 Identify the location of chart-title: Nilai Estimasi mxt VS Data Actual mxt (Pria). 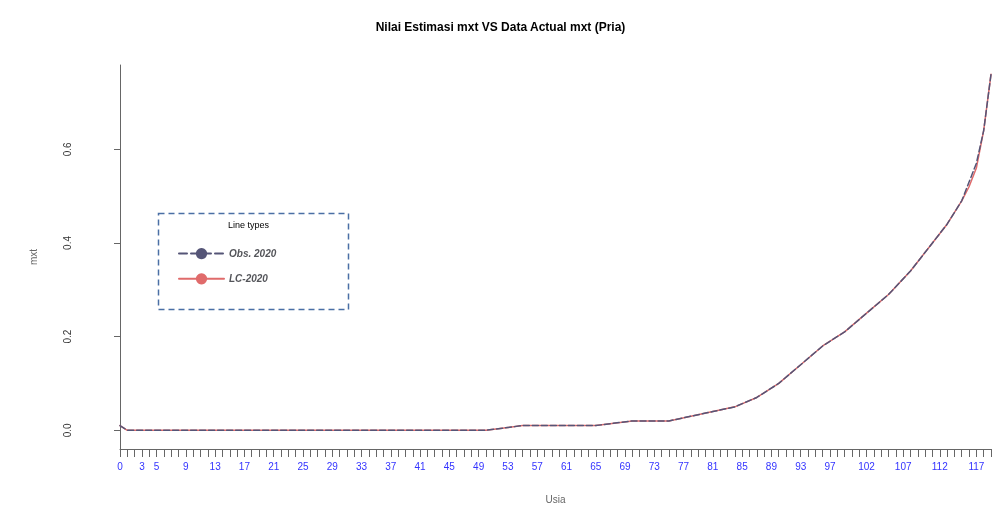
(500, 27).